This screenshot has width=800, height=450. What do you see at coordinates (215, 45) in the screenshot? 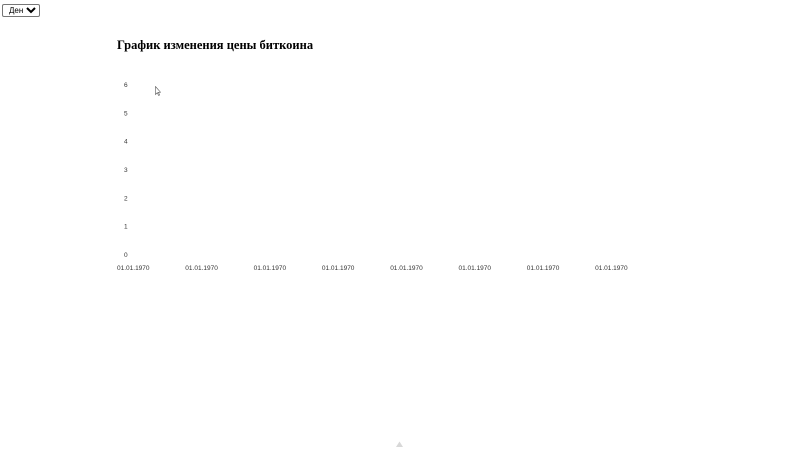
I see `chart-title: График изменения цены биткоина` at bounding box center [215, 45].